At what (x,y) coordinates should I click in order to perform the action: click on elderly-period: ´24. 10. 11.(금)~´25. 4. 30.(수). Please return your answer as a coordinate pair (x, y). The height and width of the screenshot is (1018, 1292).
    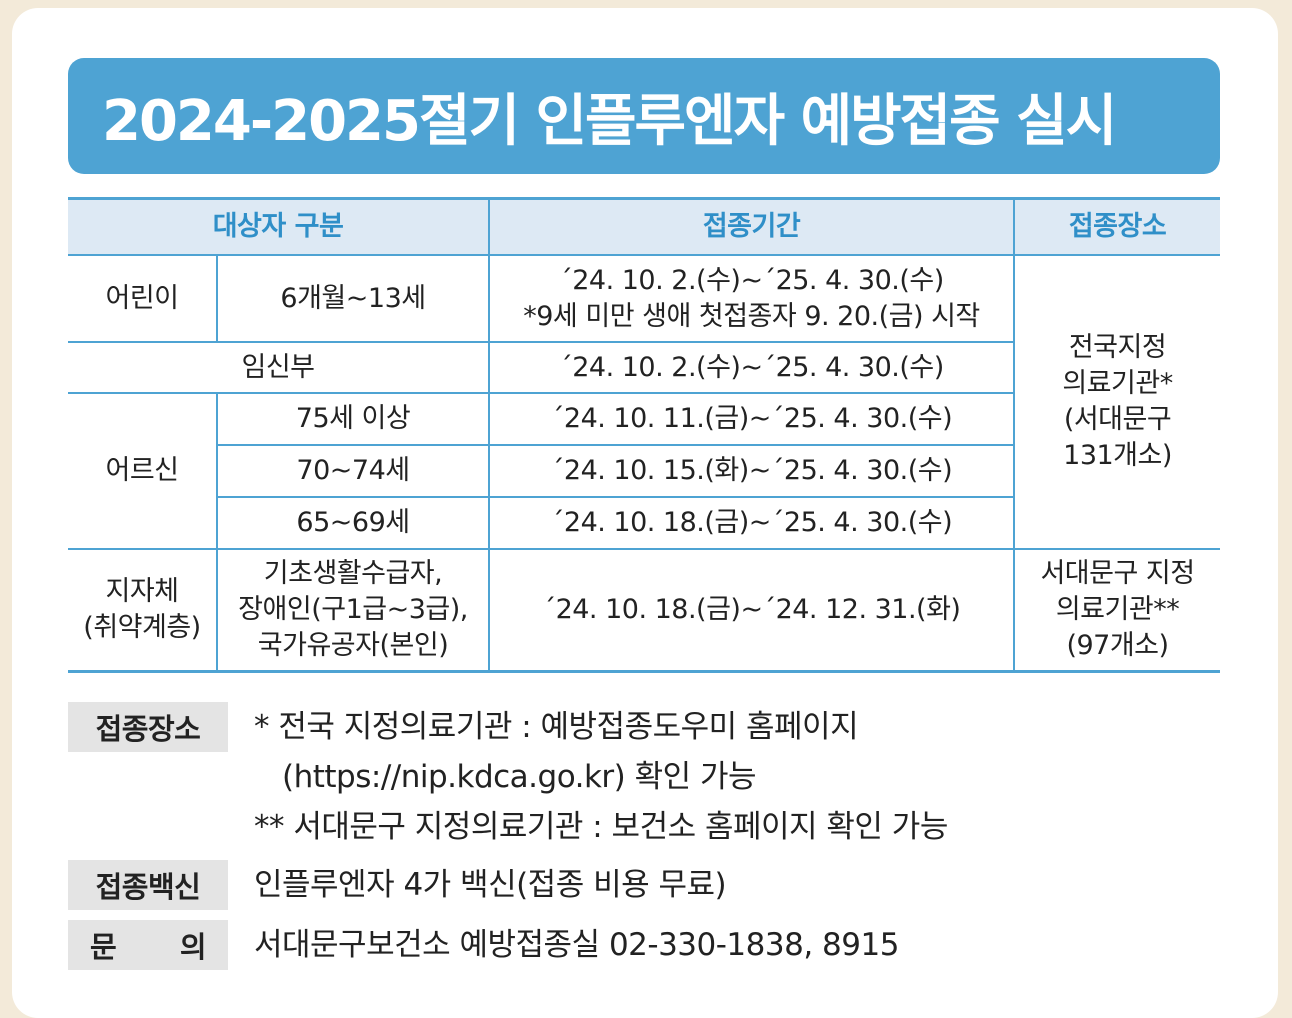
    Looking at the image, I should click on (751, 419).